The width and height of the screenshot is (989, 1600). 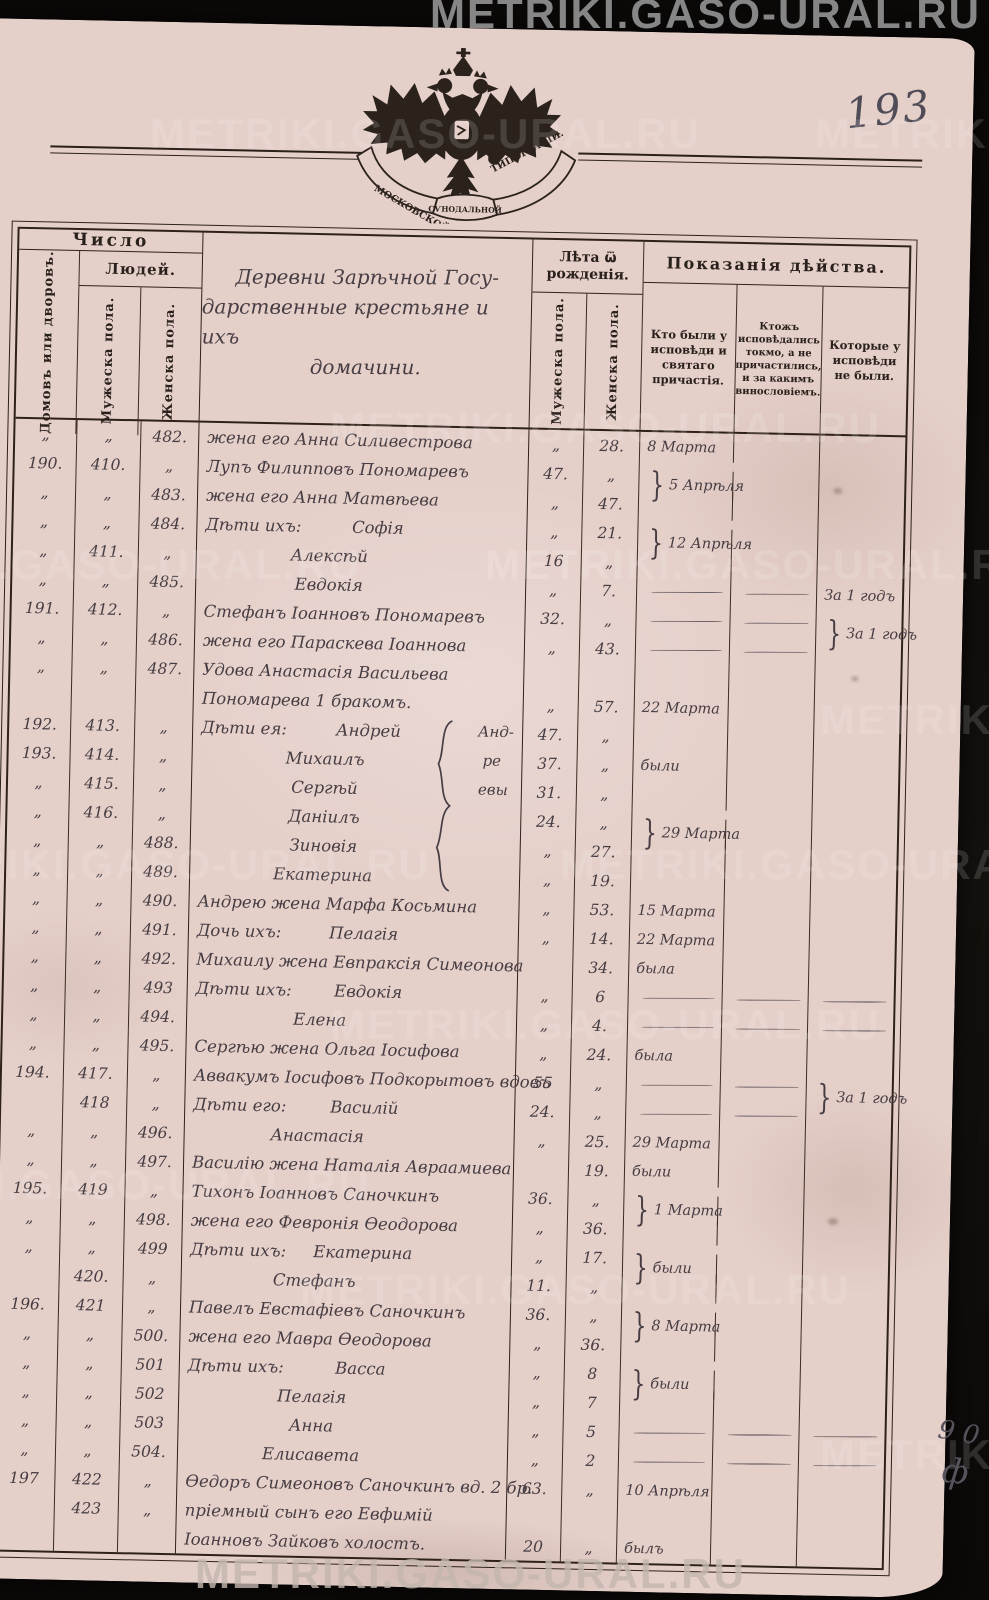 What do you see at coordinates (344, 614) in the screenshot?
I see `person-name: Стефанъ Іоанновъ Пономаревъ` at bounding box center [344, 614].